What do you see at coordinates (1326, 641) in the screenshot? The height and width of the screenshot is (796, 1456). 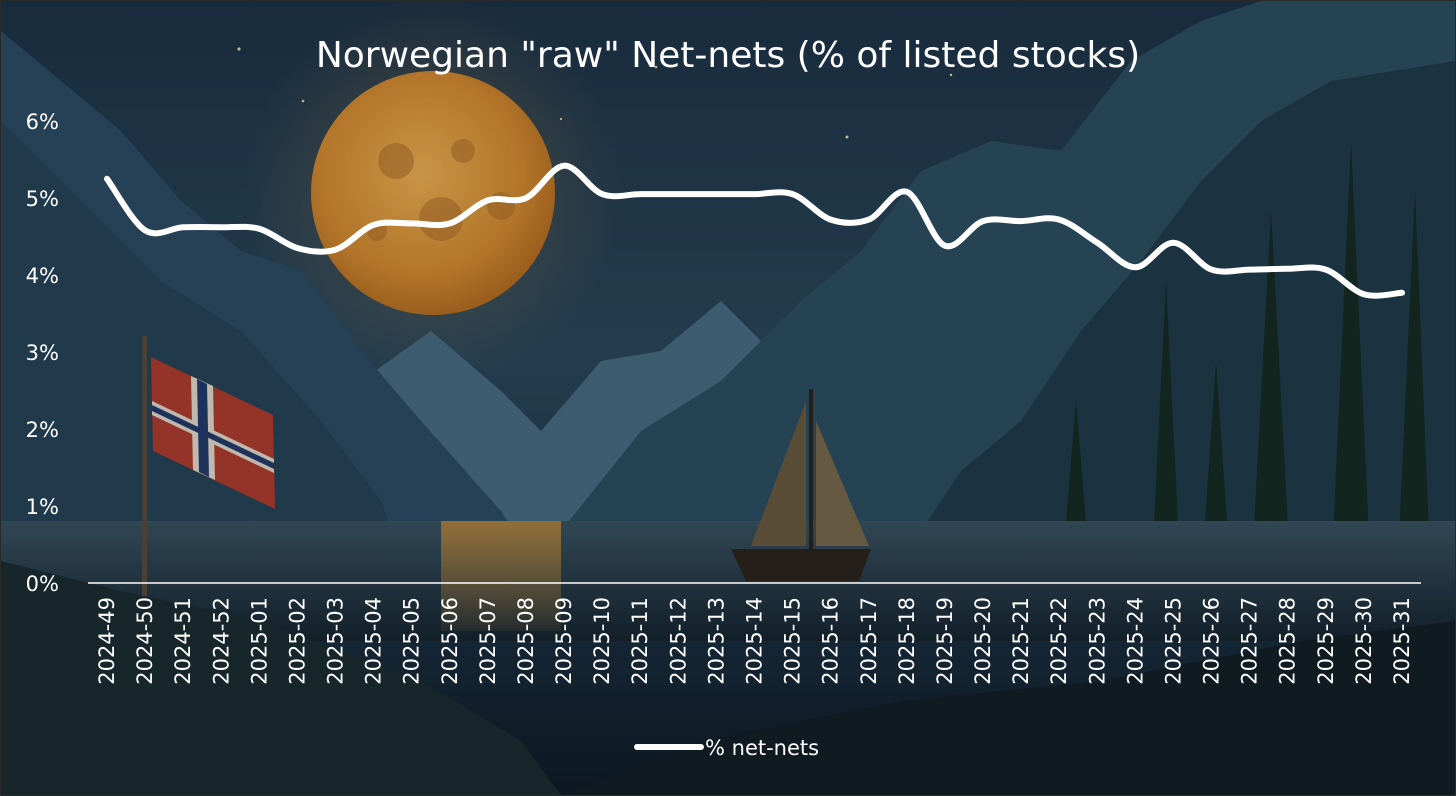 I see `x-tick-label: 2025-29` at bounding box center [1326, 641].